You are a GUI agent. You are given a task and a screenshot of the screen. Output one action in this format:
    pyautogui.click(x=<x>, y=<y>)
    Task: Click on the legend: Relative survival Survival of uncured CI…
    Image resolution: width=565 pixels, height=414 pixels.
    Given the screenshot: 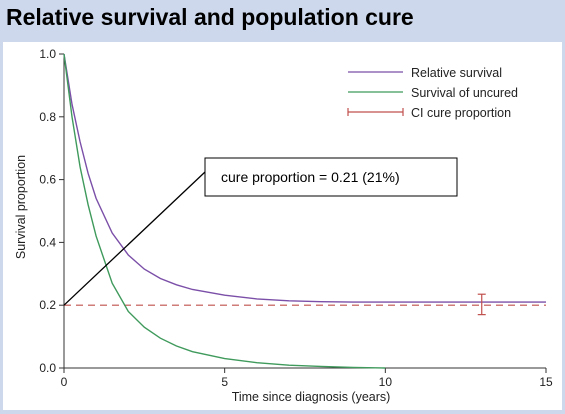 What is the action you would take?
    pyautogui.click(x=432, y=93)
    